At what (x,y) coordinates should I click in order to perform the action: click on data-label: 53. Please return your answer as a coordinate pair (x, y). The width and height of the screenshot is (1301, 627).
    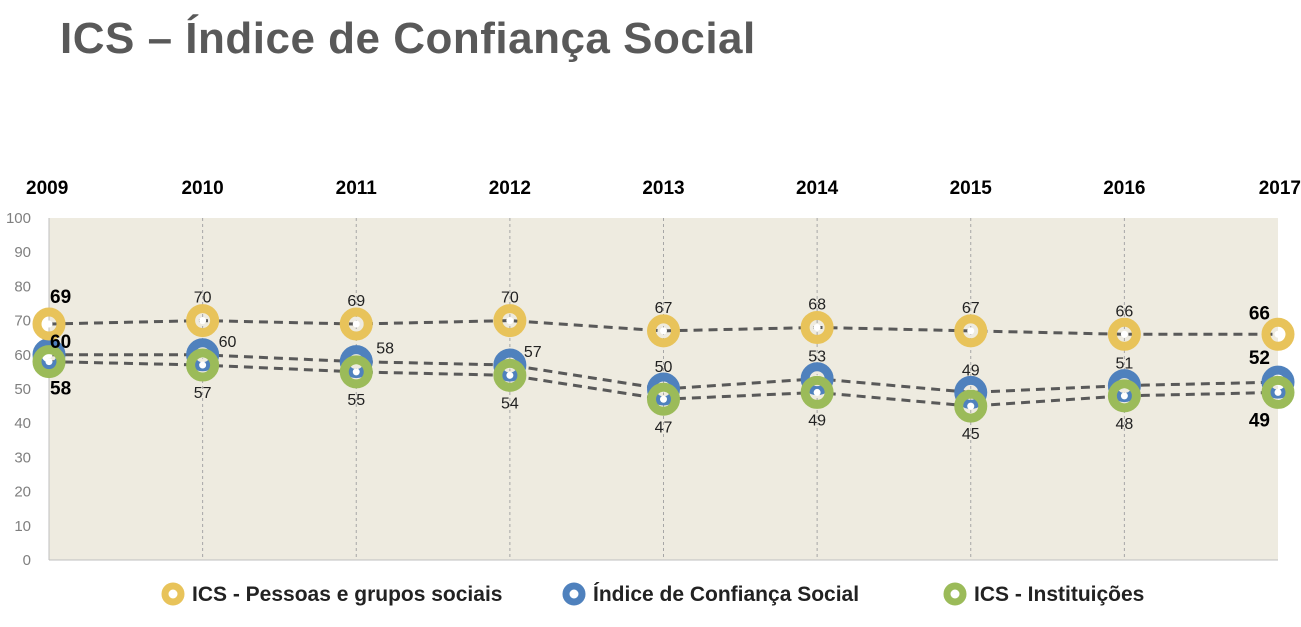
    Looking at the image, I should click on (817, 357).